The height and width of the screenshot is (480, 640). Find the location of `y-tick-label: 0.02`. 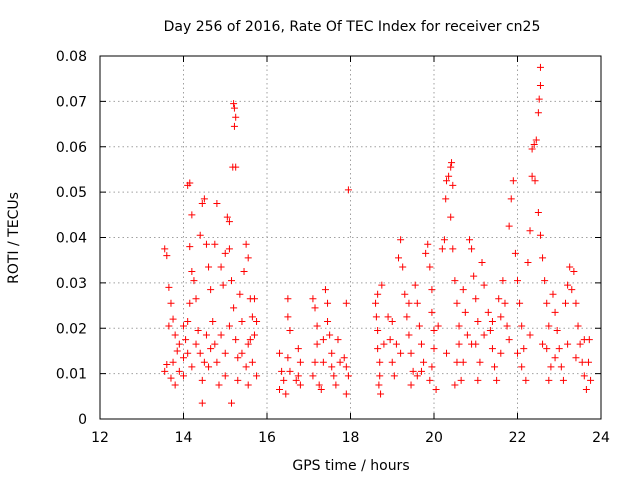

y-tick-label: 0.02 is located at coordinates (71, 329).